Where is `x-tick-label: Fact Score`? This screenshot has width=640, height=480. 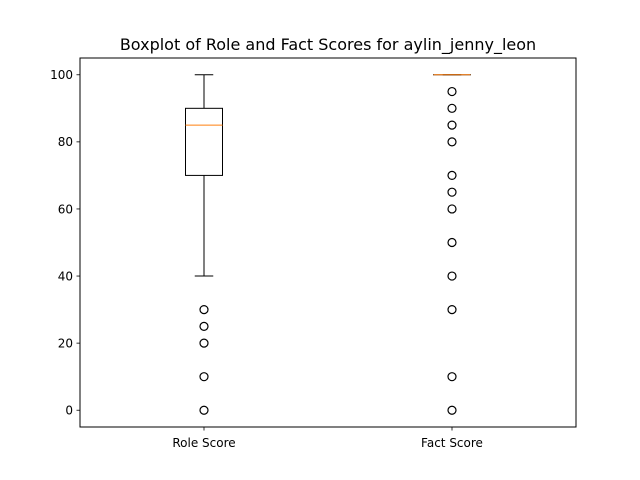
x-tick-label: Fact Score is located at coordinates (452, 443).